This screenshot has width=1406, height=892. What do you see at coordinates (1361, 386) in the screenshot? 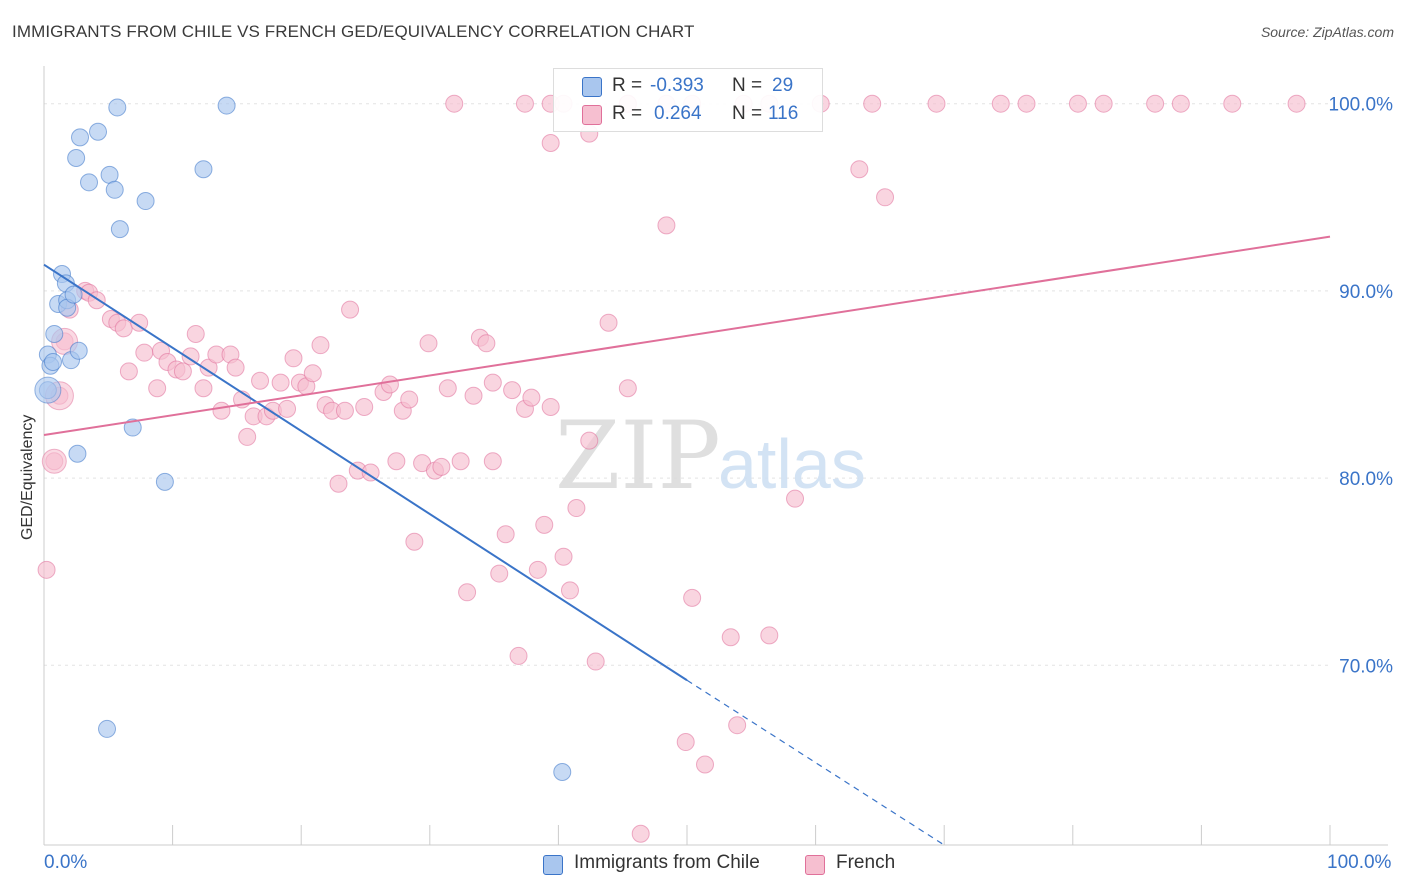
I see `y-tick-labels: 70.0% 80.0% 90.0% 100.0%` at bounding box center [1361, 386].